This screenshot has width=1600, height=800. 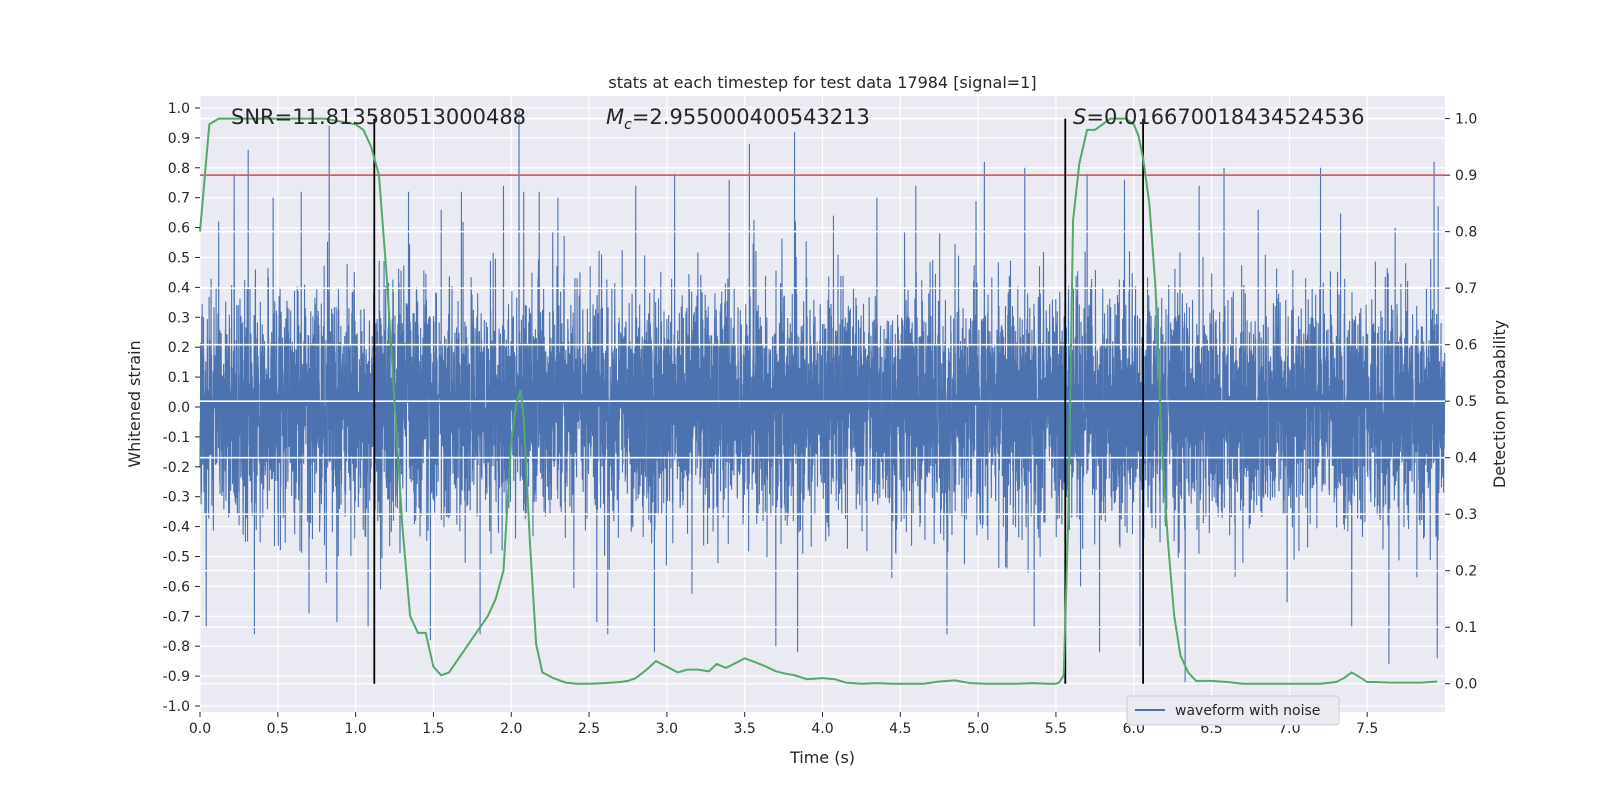 What do you see at coordinates (1466, 572) in the screenshot?
I see `right-y-tick-label: 0.2` at bounding box center [1466, 572].